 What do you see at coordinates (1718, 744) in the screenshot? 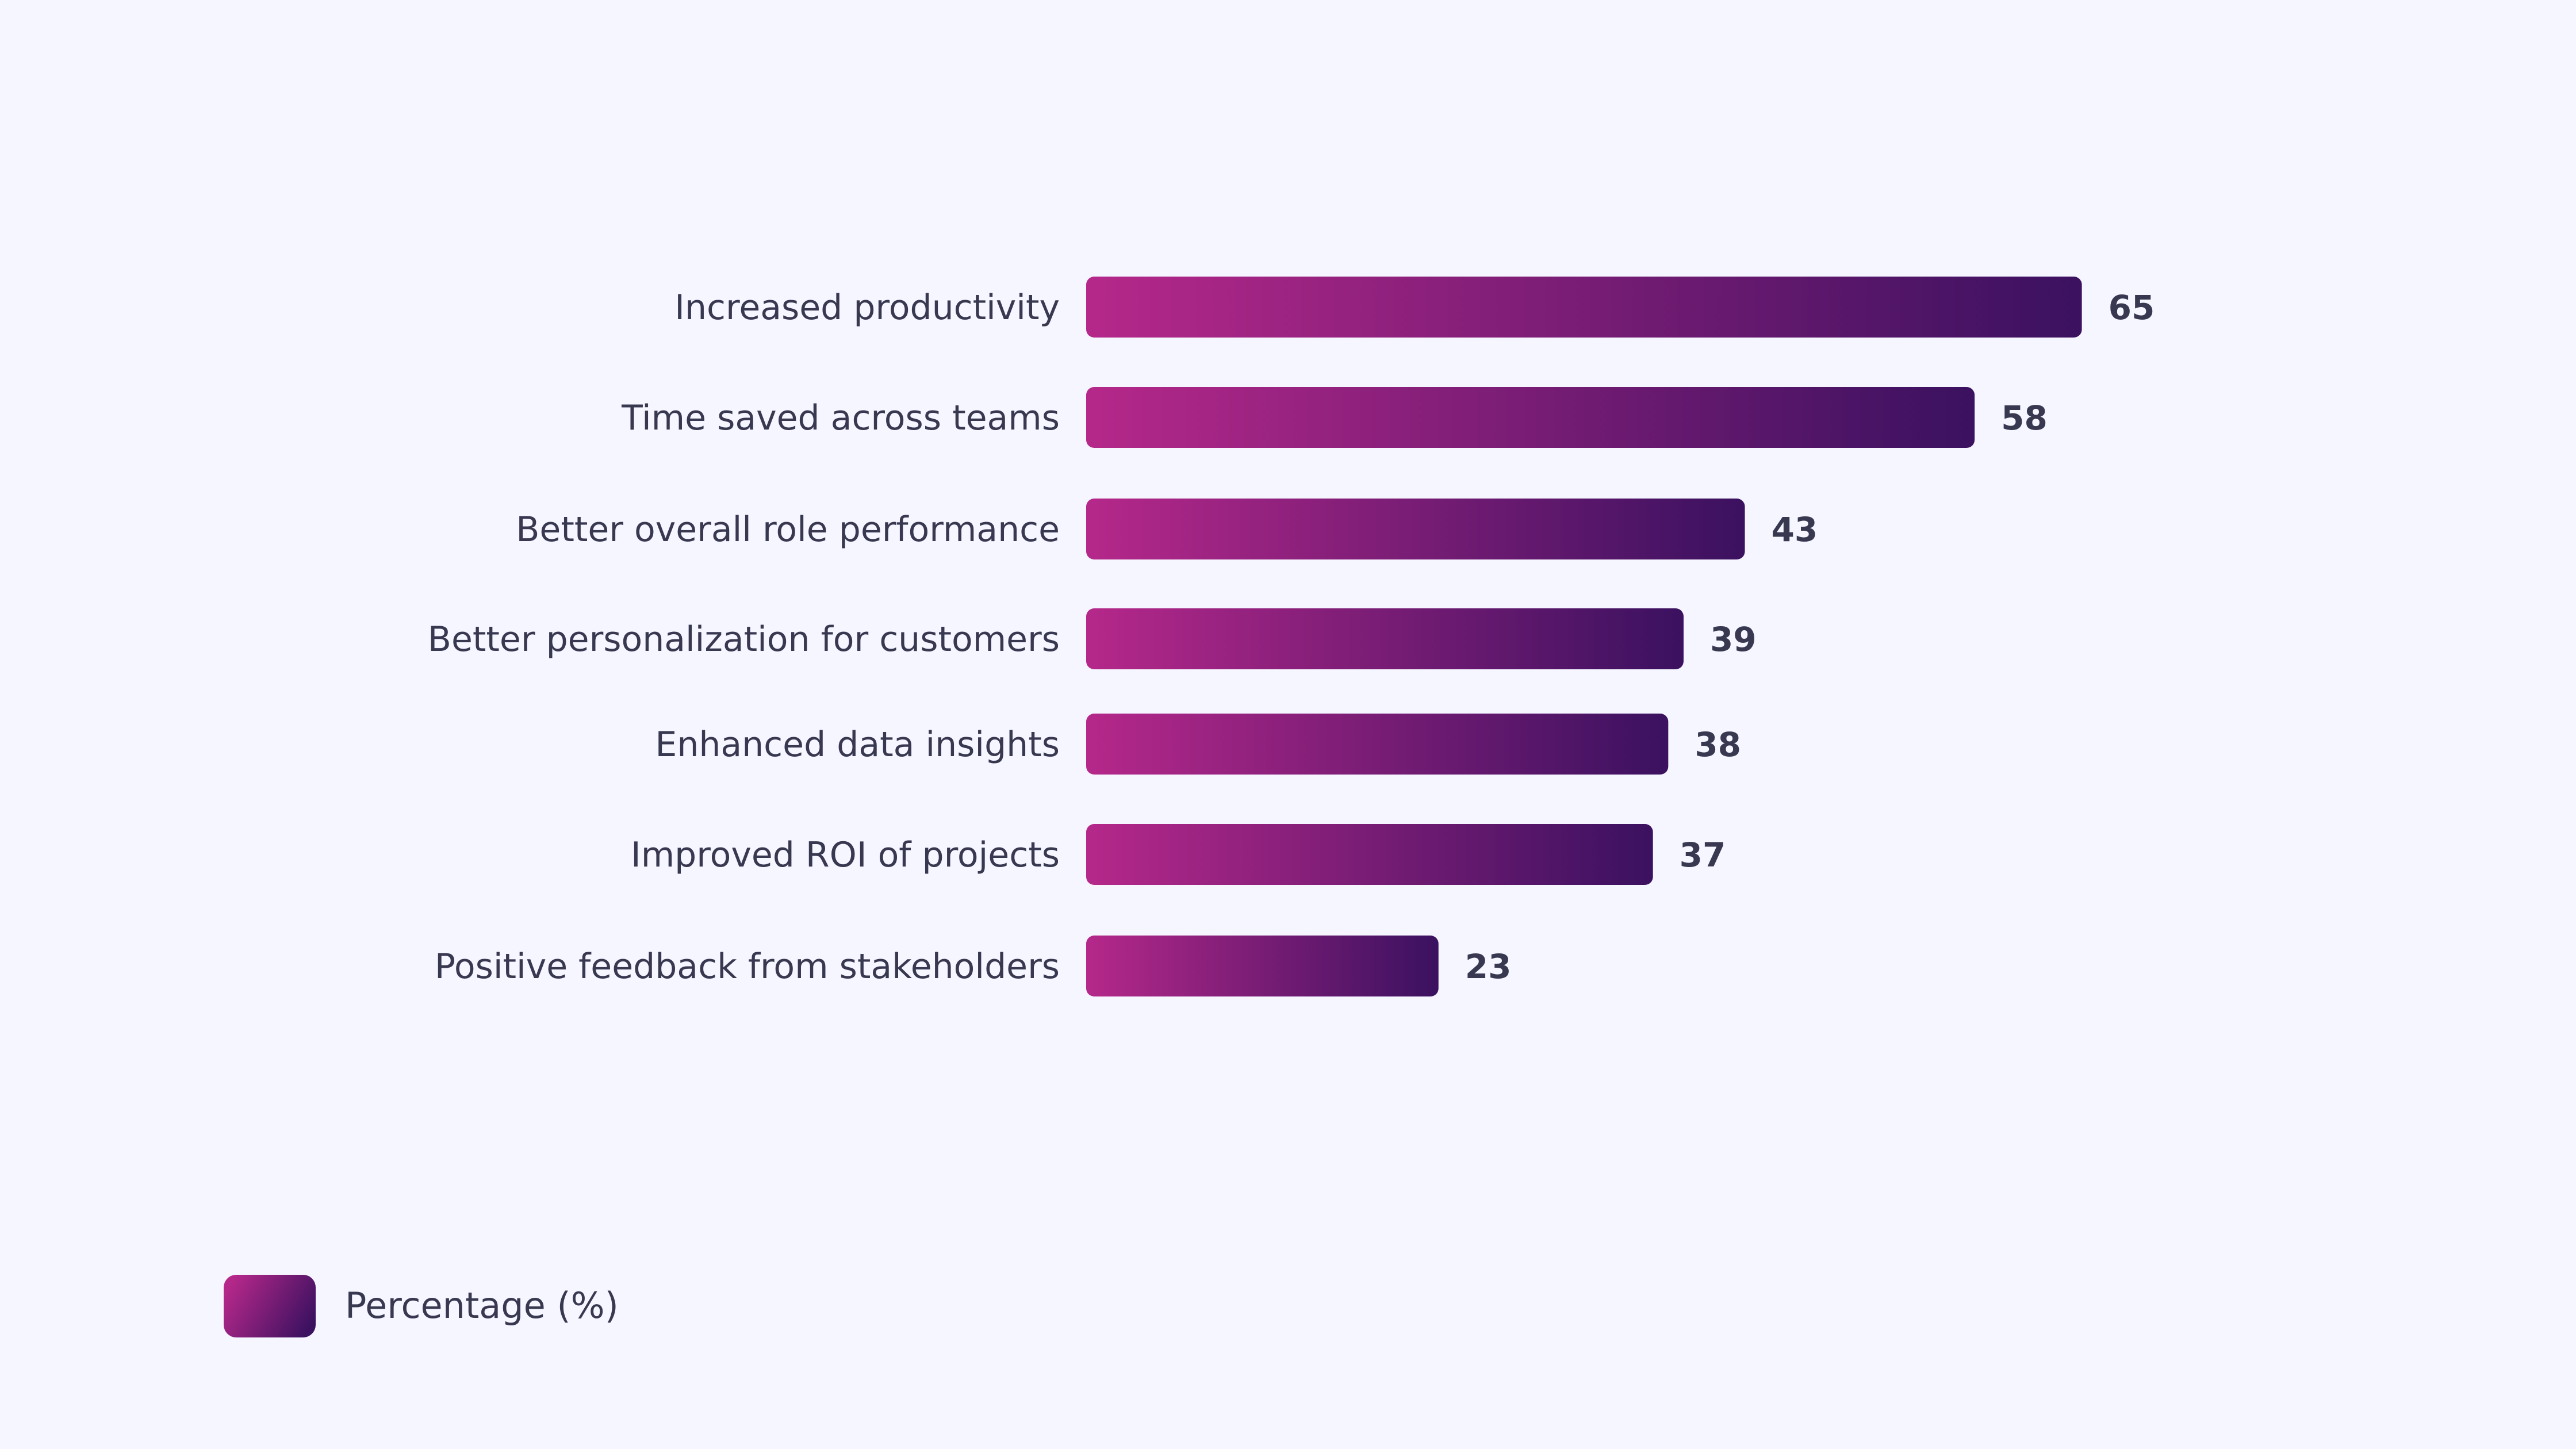
I see `data-label: 38` at bounding box center [1718, 744].